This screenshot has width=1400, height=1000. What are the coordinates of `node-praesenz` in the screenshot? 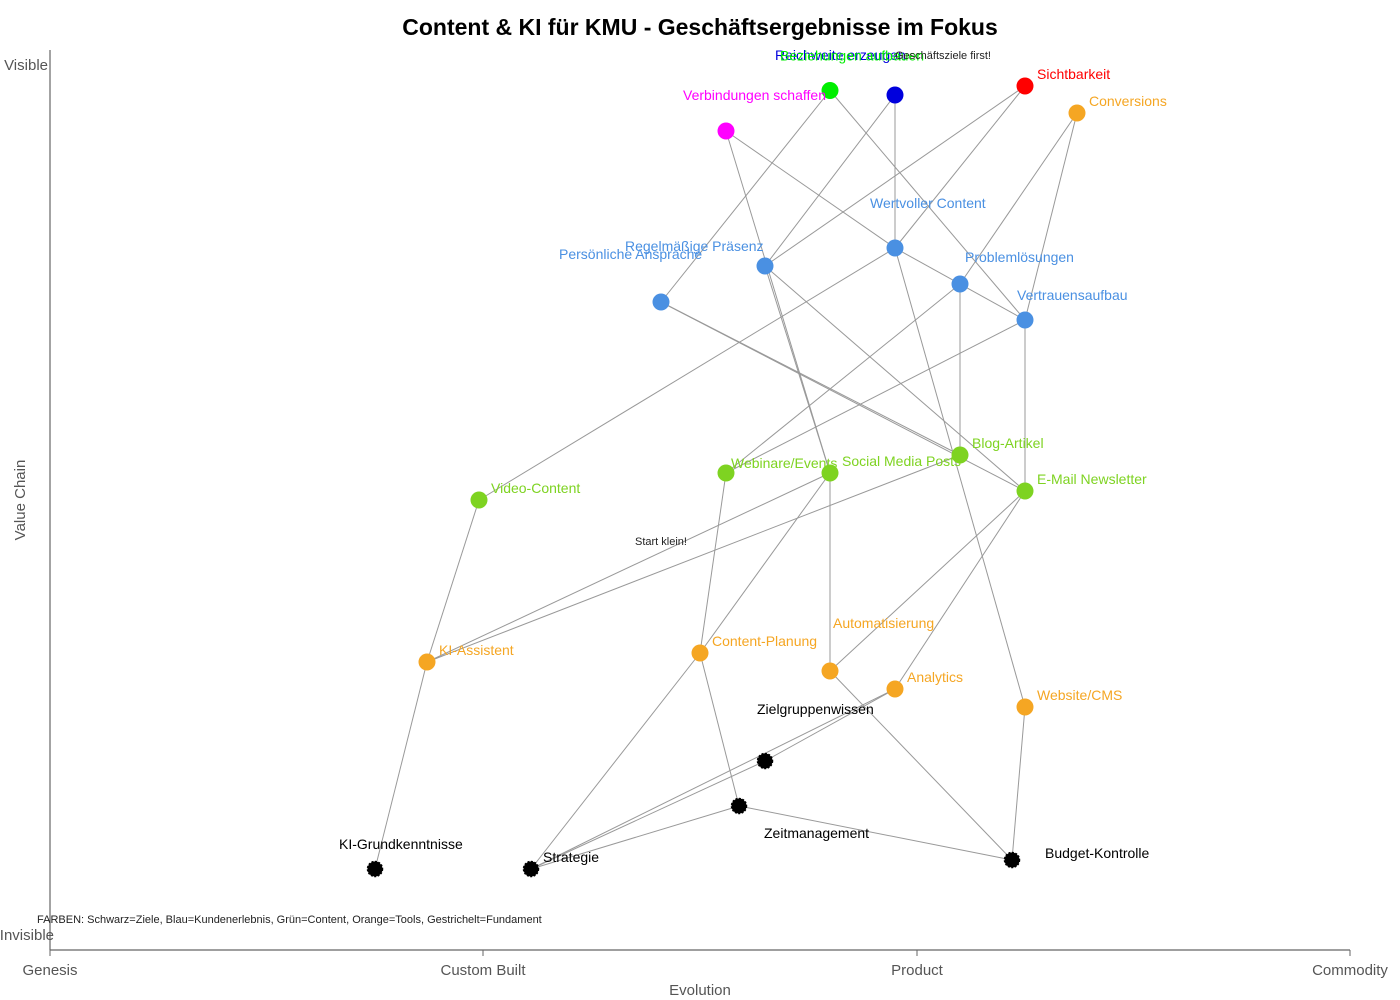 It's located at (765, 266).